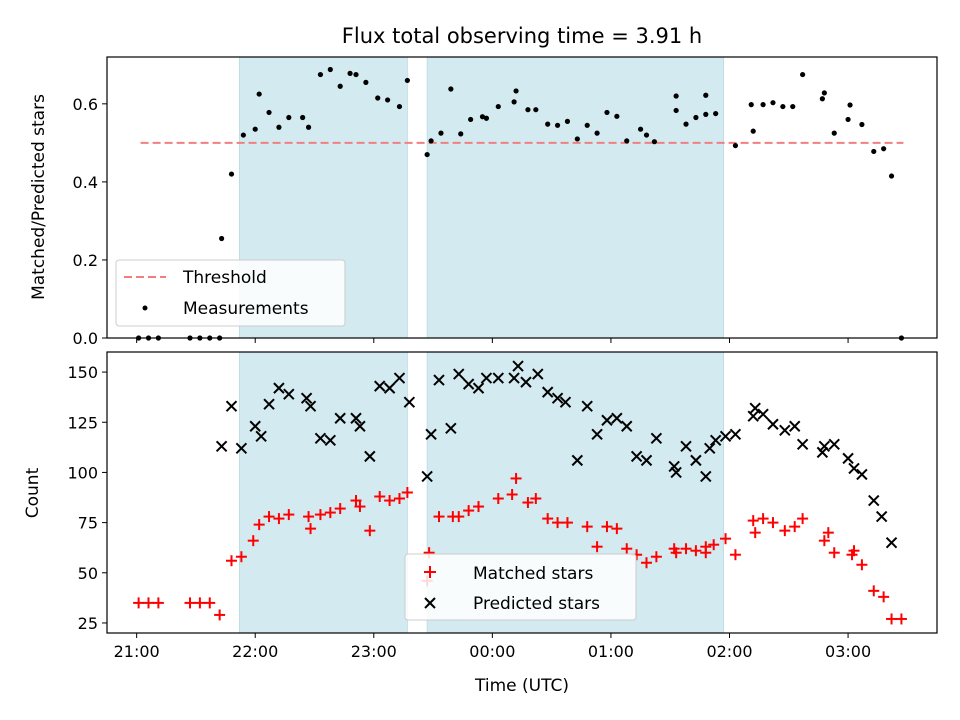  Describe the element at coordinates (536, 604) in the screenshot. I see `predicted-legend-label: Predicted stars` at that location.